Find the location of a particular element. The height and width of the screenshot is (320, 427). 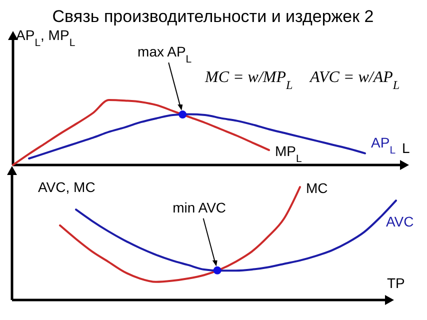

x-axis-title: L is located at coordinates (406, 148).